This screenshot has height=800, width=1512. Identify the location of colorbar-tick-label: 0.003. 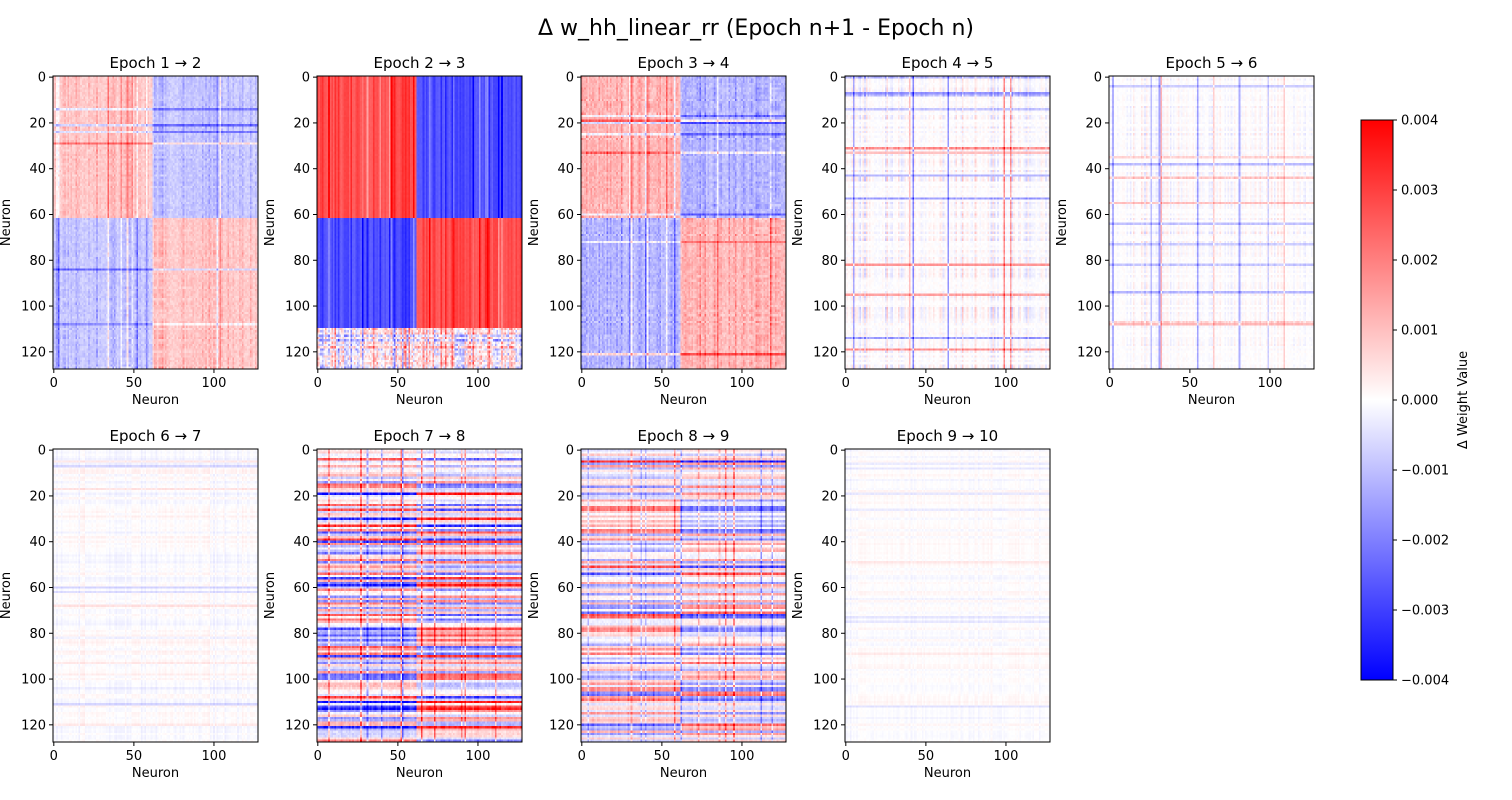
(1419, 191).